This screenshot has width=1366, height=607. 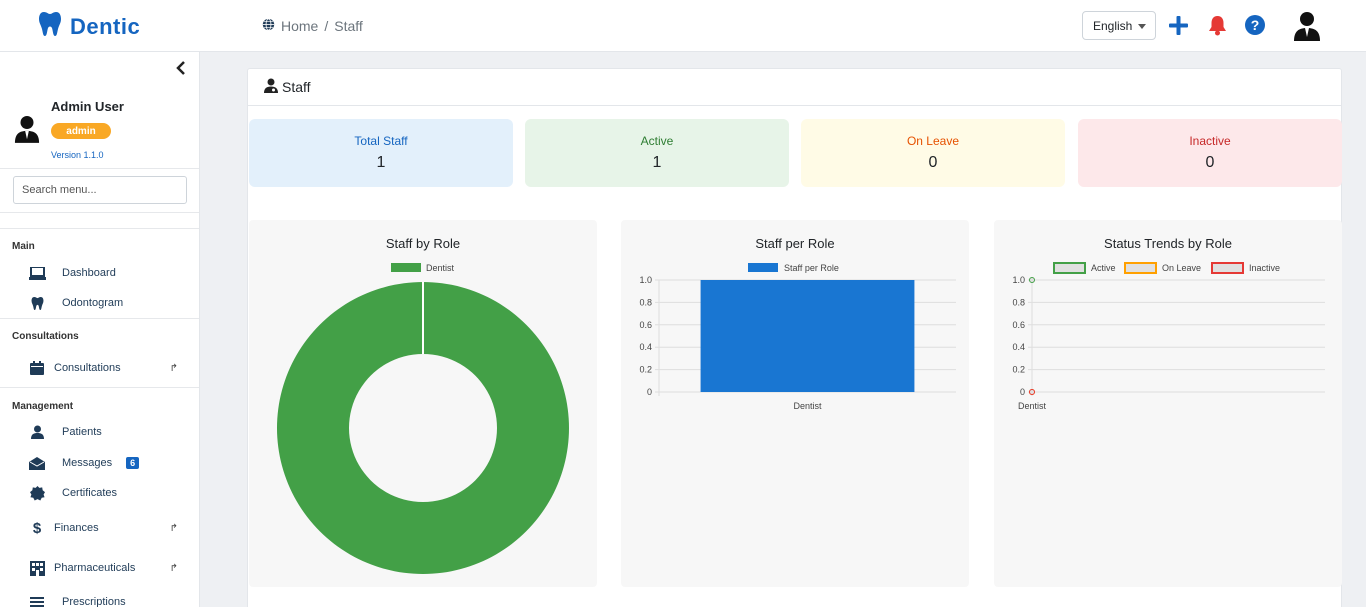 I want to click on stat-label: Inactive, so click(x=1210, y=141).